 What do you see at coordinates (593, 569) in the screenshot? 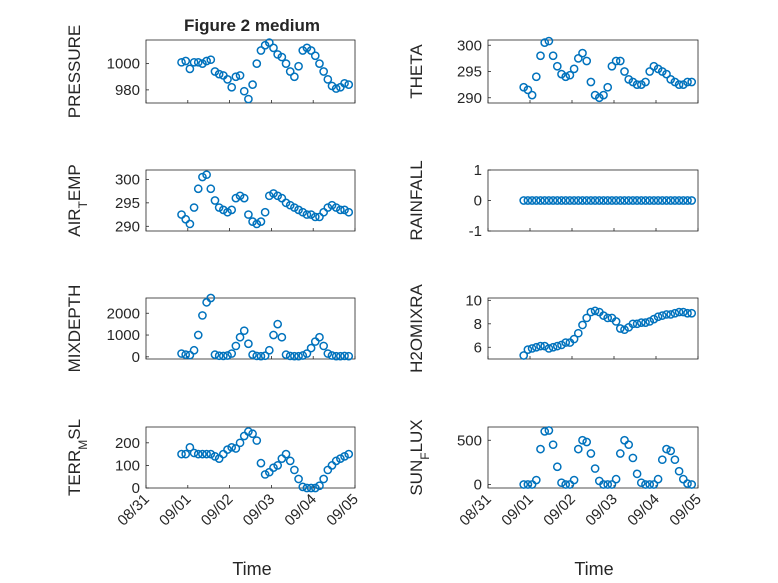
I see `x-axis-label-right: Time` at bounding box center [593, 569].